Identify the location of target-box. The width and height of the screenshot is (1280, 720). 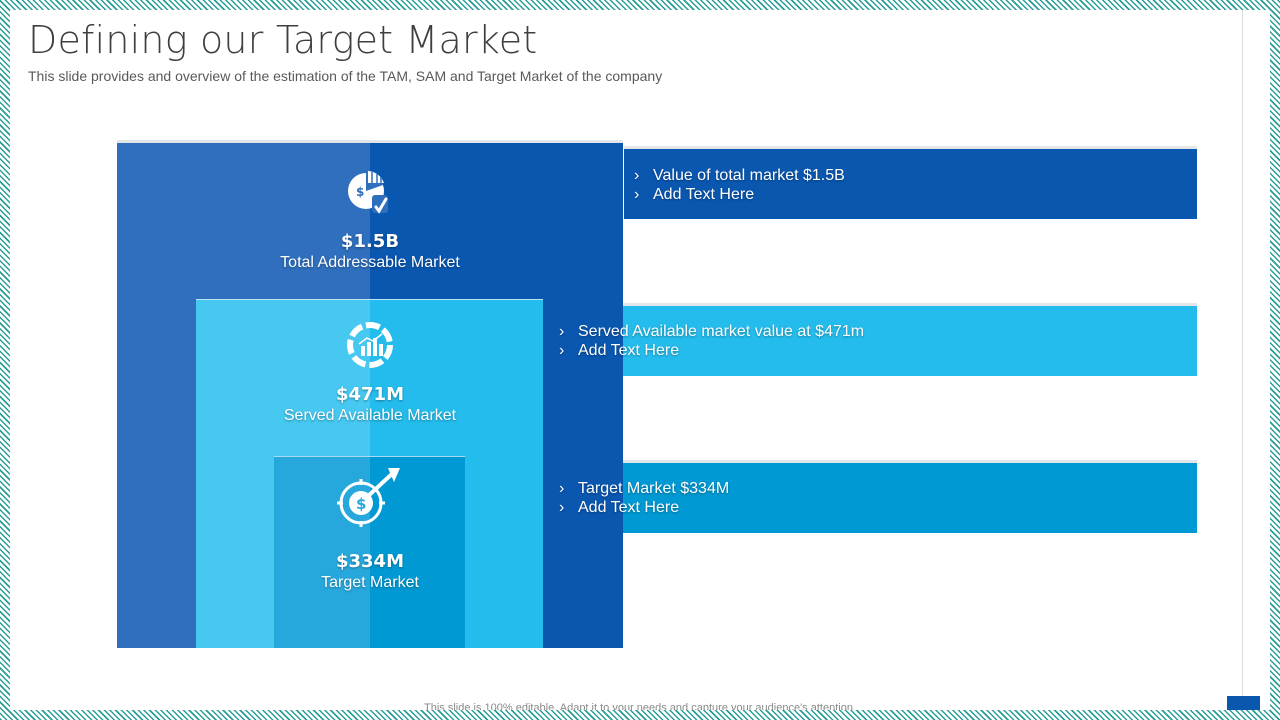
(369, 552).